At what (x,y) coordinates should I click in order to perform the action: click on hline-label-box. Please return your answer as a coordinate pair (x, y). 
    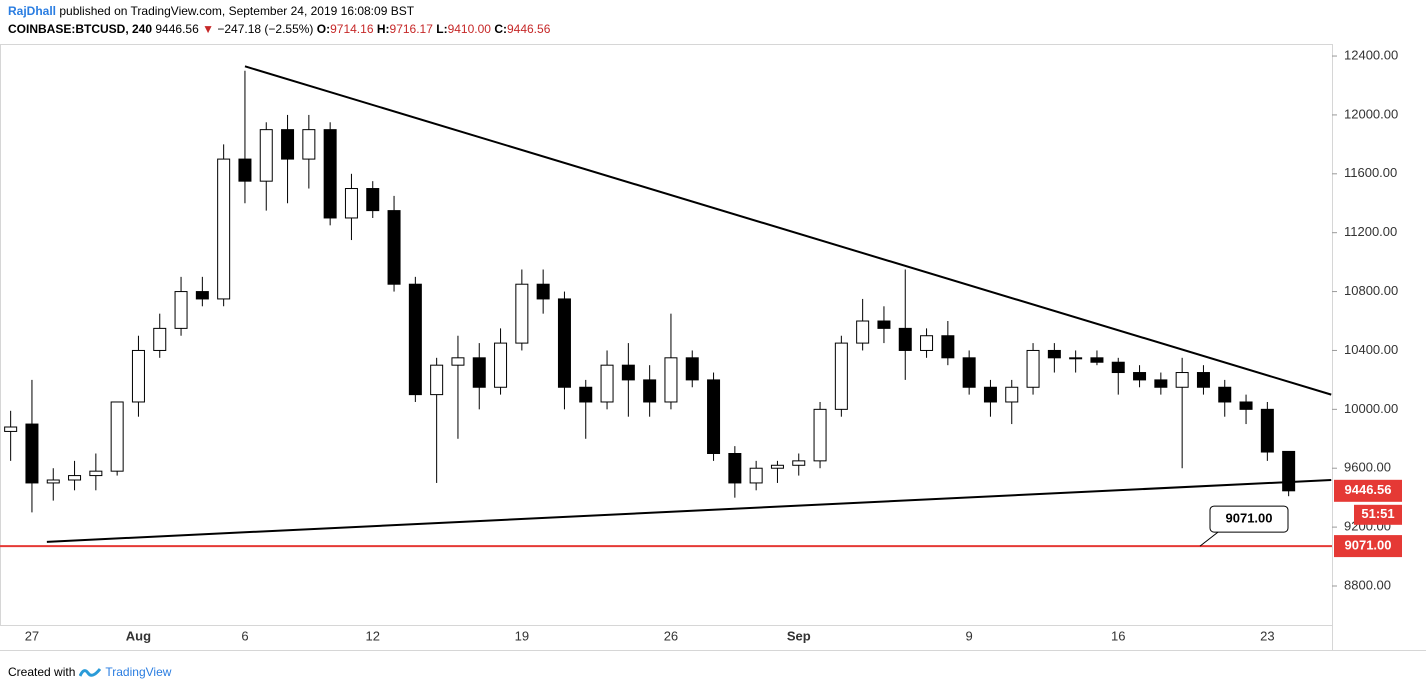
    Looking at the image, I should click on (1368, 546).